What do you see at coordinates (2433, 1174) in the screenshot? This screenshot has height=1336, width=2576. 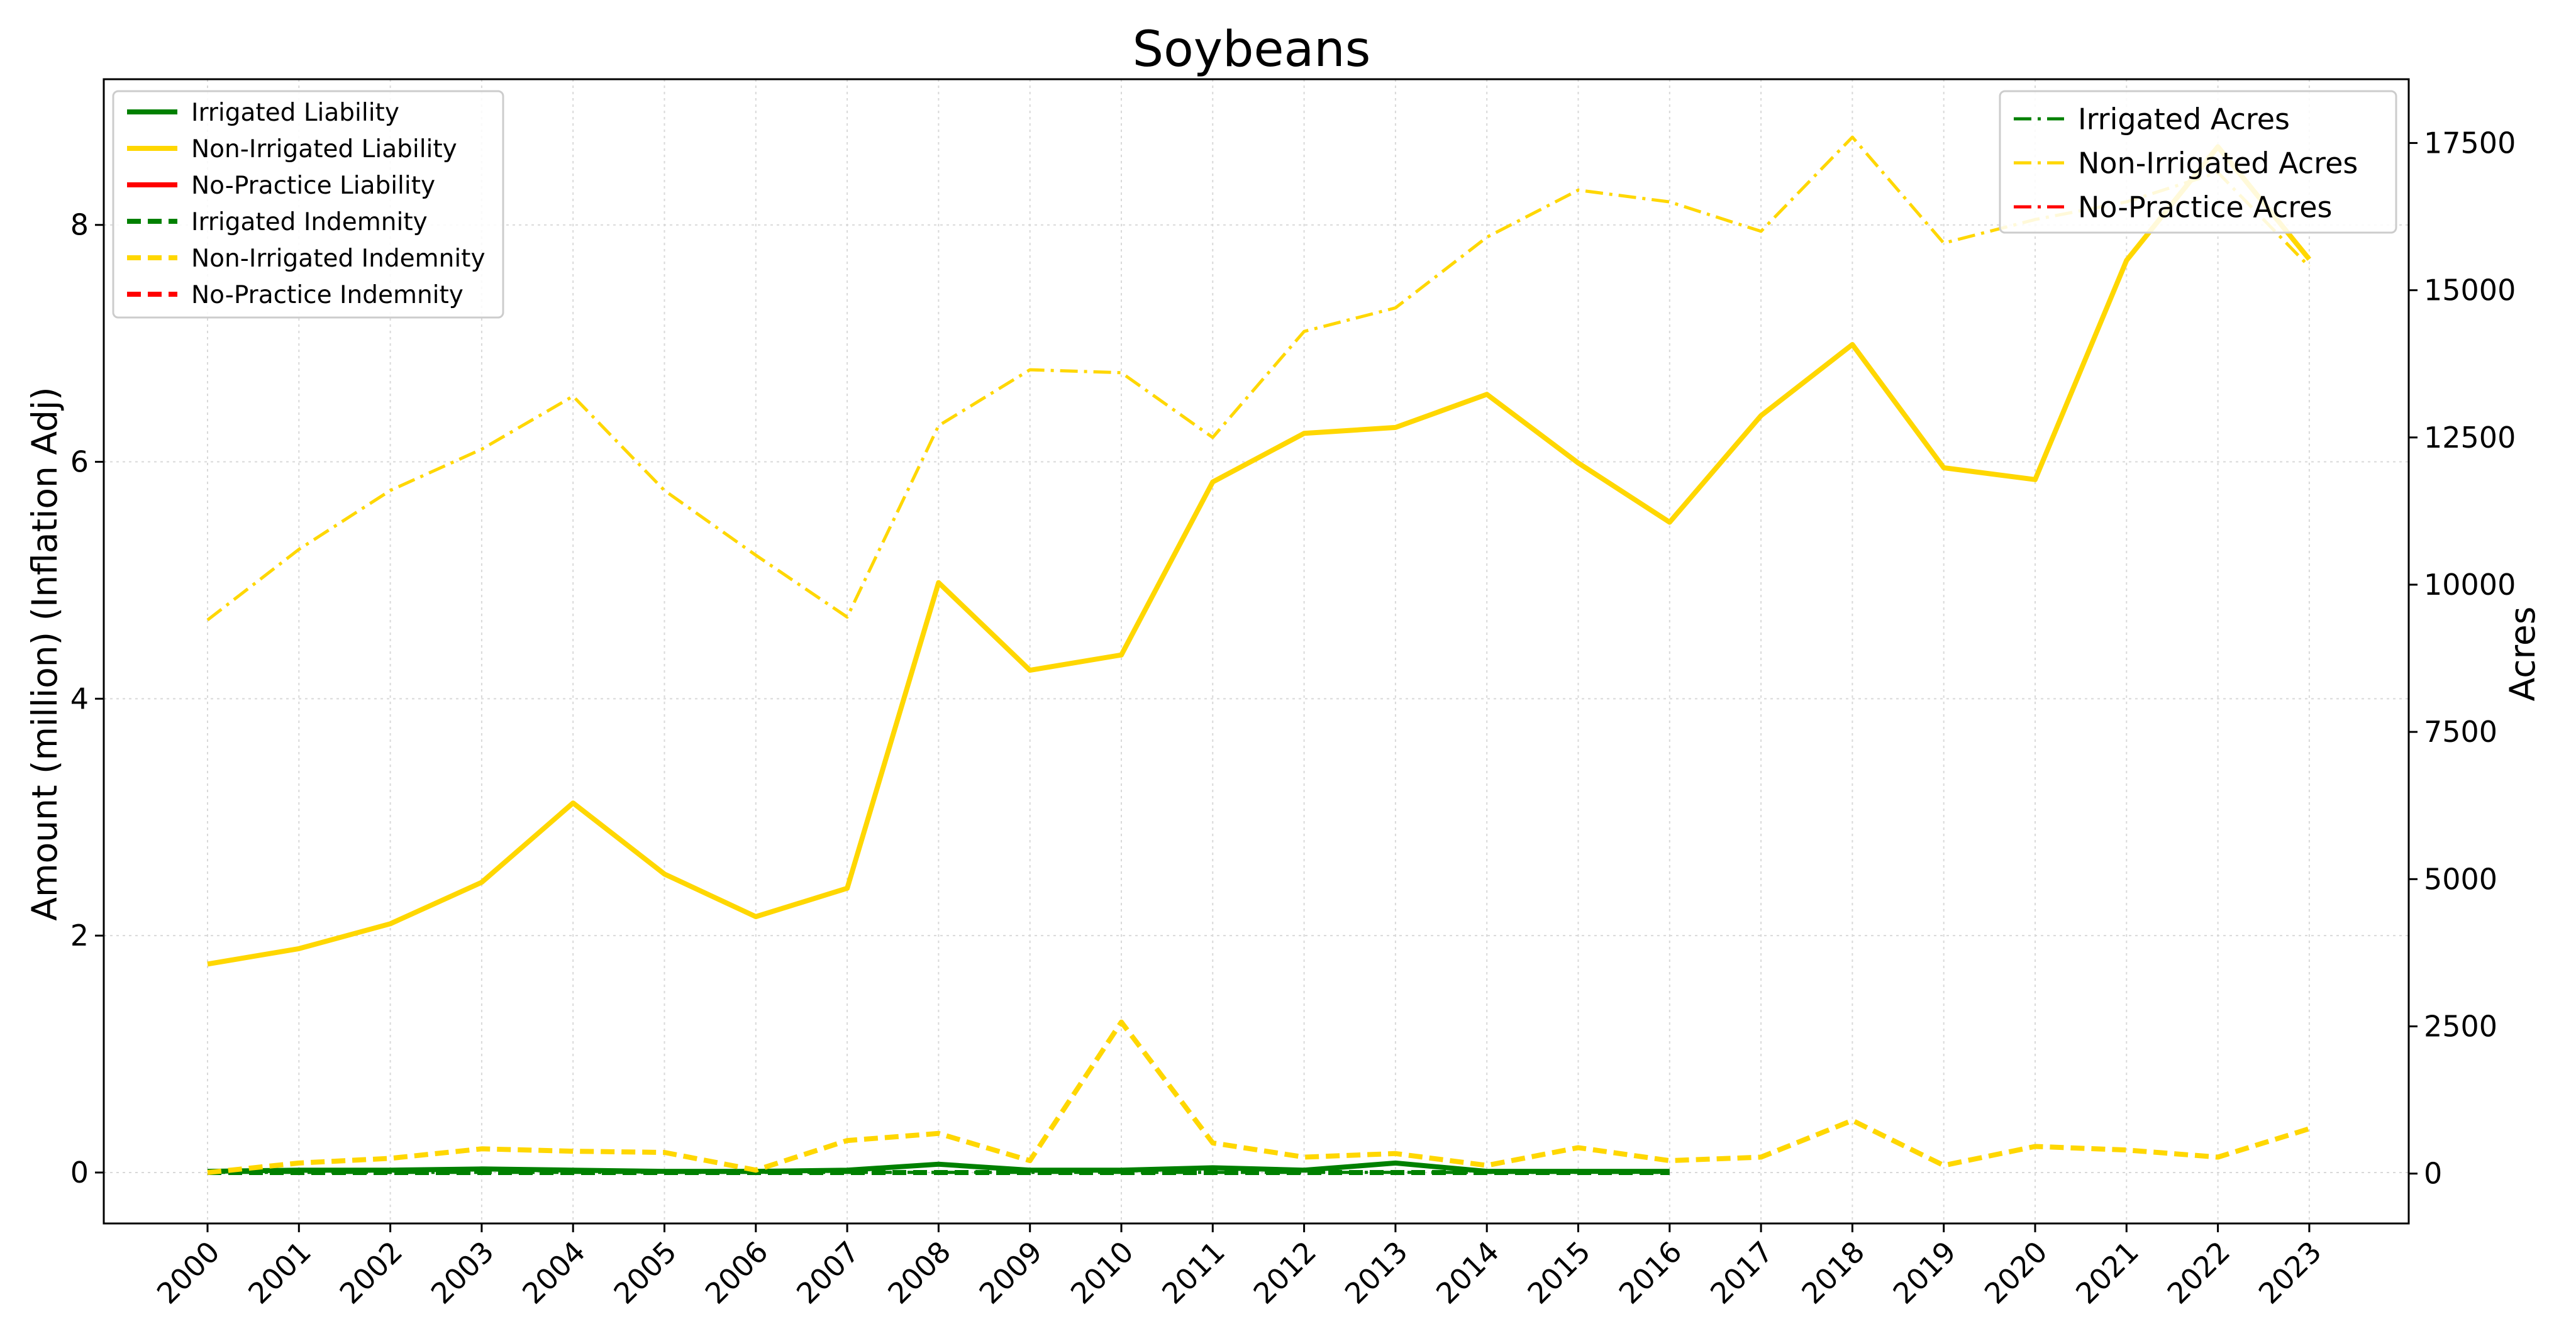 I see `y-right-tick-label: 0` at bounding box center [2433, 1174].